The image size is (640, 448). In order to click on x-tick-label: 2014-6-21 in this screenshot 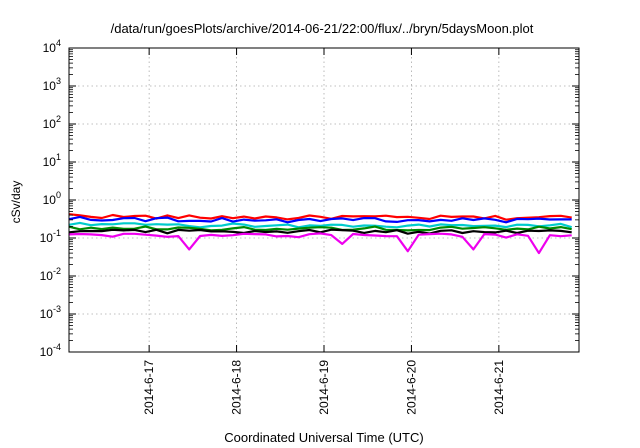, I will do `click(499, 387)`.